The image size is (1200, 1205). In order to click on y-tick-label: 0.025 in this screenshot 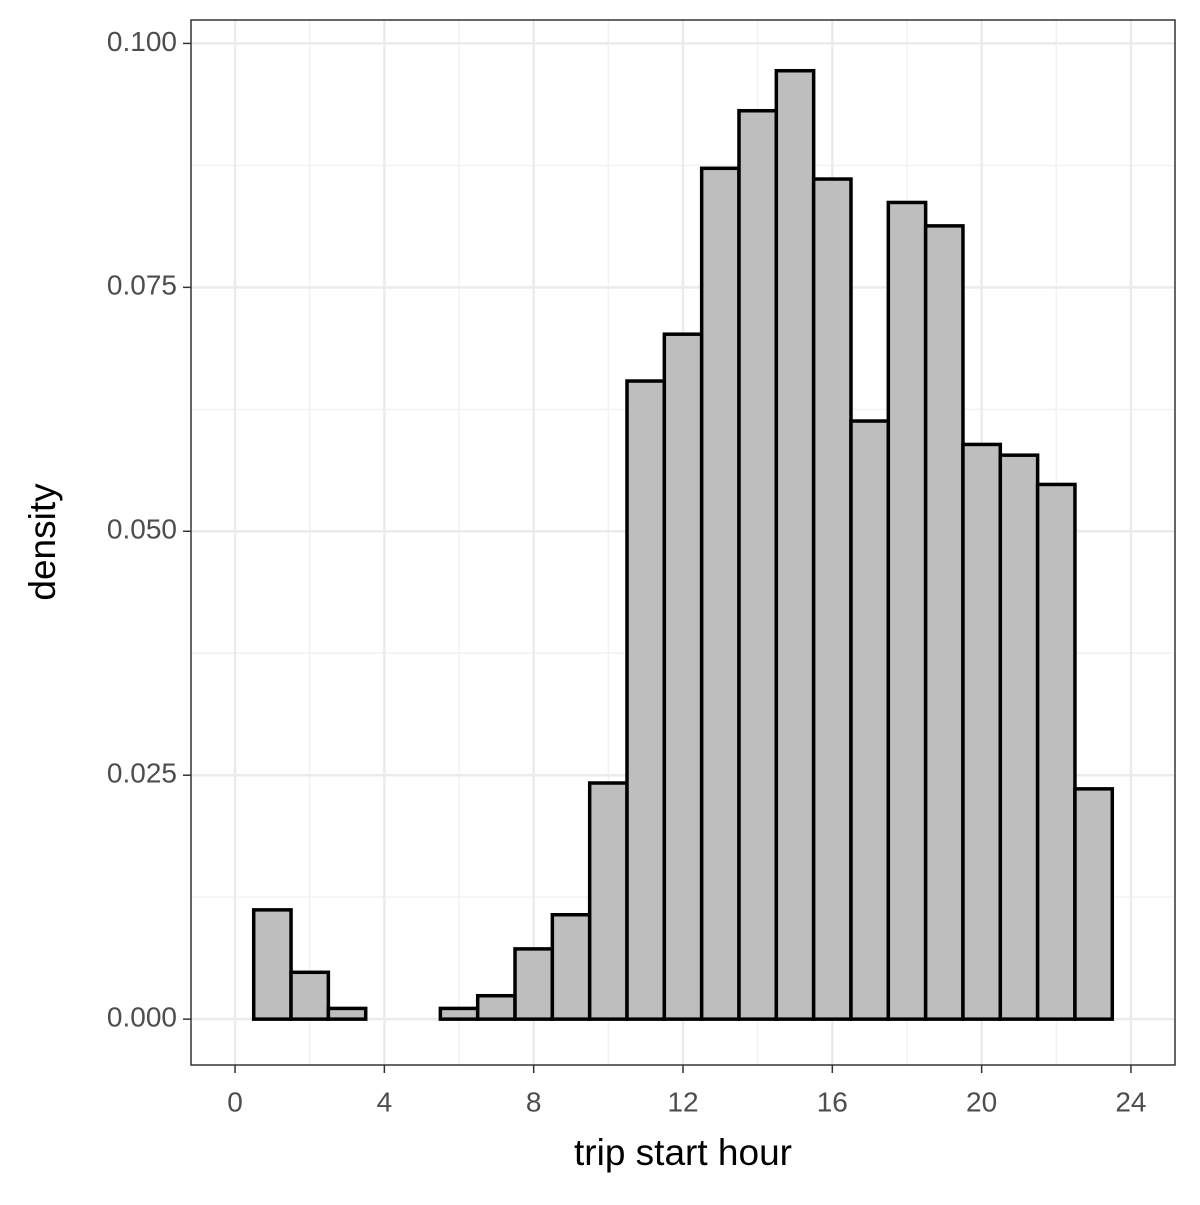, I will do `click(142, 773)`.